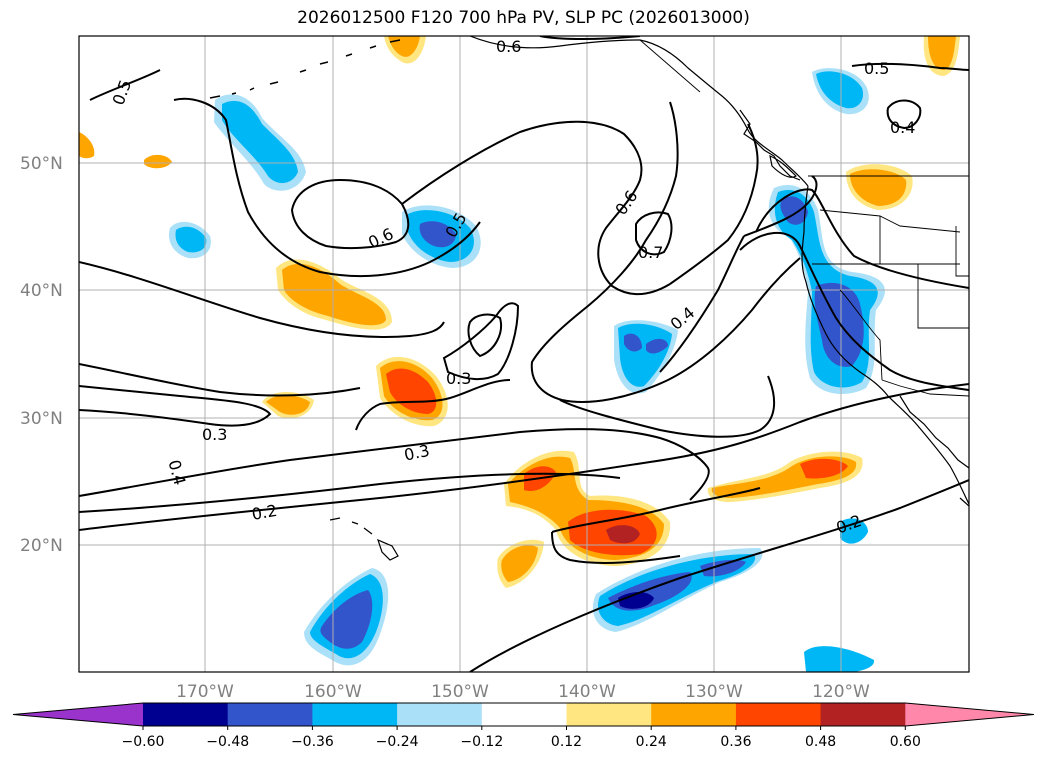  Describe the element at coordinates (397, 742) in the screenshot. I see `colorbar-tick-label: −0.24` at that location.